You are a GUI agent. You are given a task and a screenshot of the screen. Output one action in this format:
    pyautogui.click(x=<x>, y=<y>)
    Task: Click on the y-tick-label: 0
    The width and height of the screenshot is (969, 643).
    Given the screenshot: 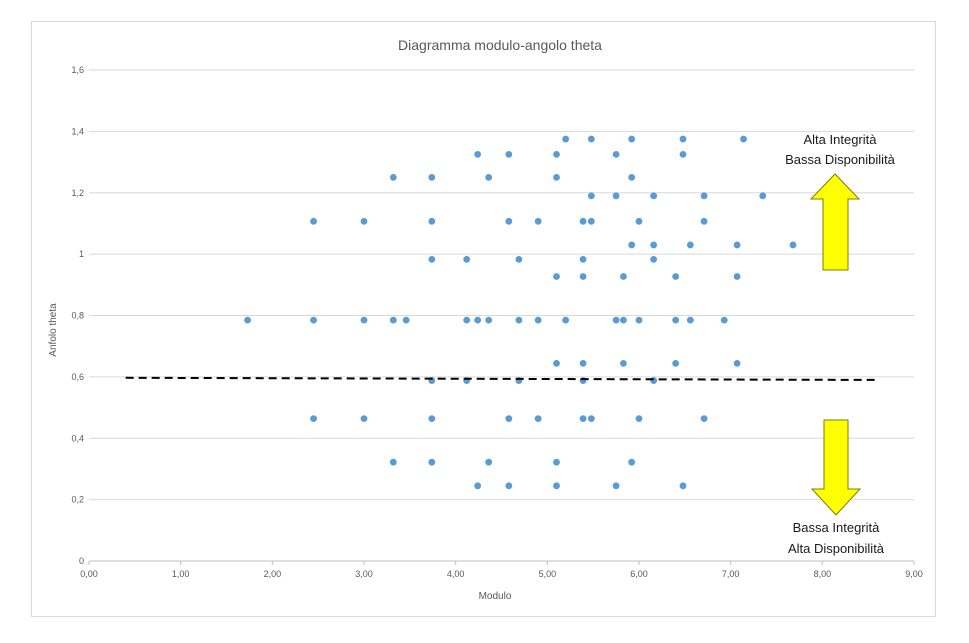 What is the action you would take?
    pyautogui.click(x=81, y=561)
    